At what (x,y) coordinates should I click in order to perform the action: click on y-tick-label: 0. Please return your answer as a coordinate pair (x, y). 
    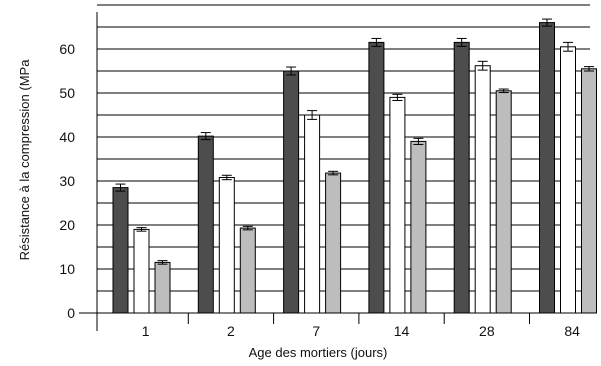
    Looking at the image, I should click on (71, 313).